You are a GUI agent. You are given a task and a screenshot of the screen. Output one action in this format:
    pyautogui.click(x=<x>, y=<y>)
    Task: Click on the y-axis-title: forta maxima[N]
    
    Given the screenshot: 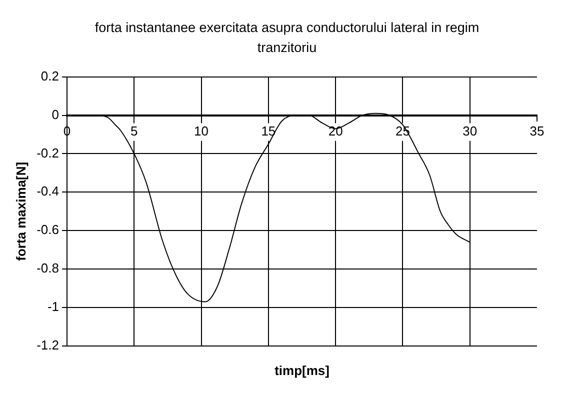 What is the action you would take?
    pyautogui.click(x=20, y=211)
    